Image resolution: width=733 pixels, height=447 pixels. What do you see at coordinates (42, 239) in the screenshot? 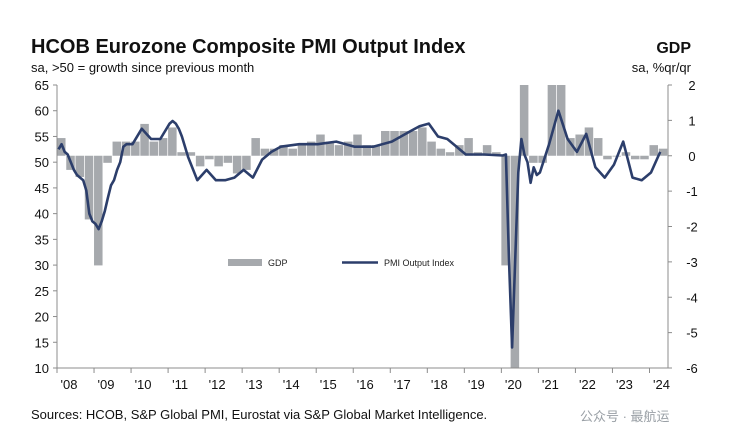
I see `left-tick-label: 35` at bounding box center [42, 239].